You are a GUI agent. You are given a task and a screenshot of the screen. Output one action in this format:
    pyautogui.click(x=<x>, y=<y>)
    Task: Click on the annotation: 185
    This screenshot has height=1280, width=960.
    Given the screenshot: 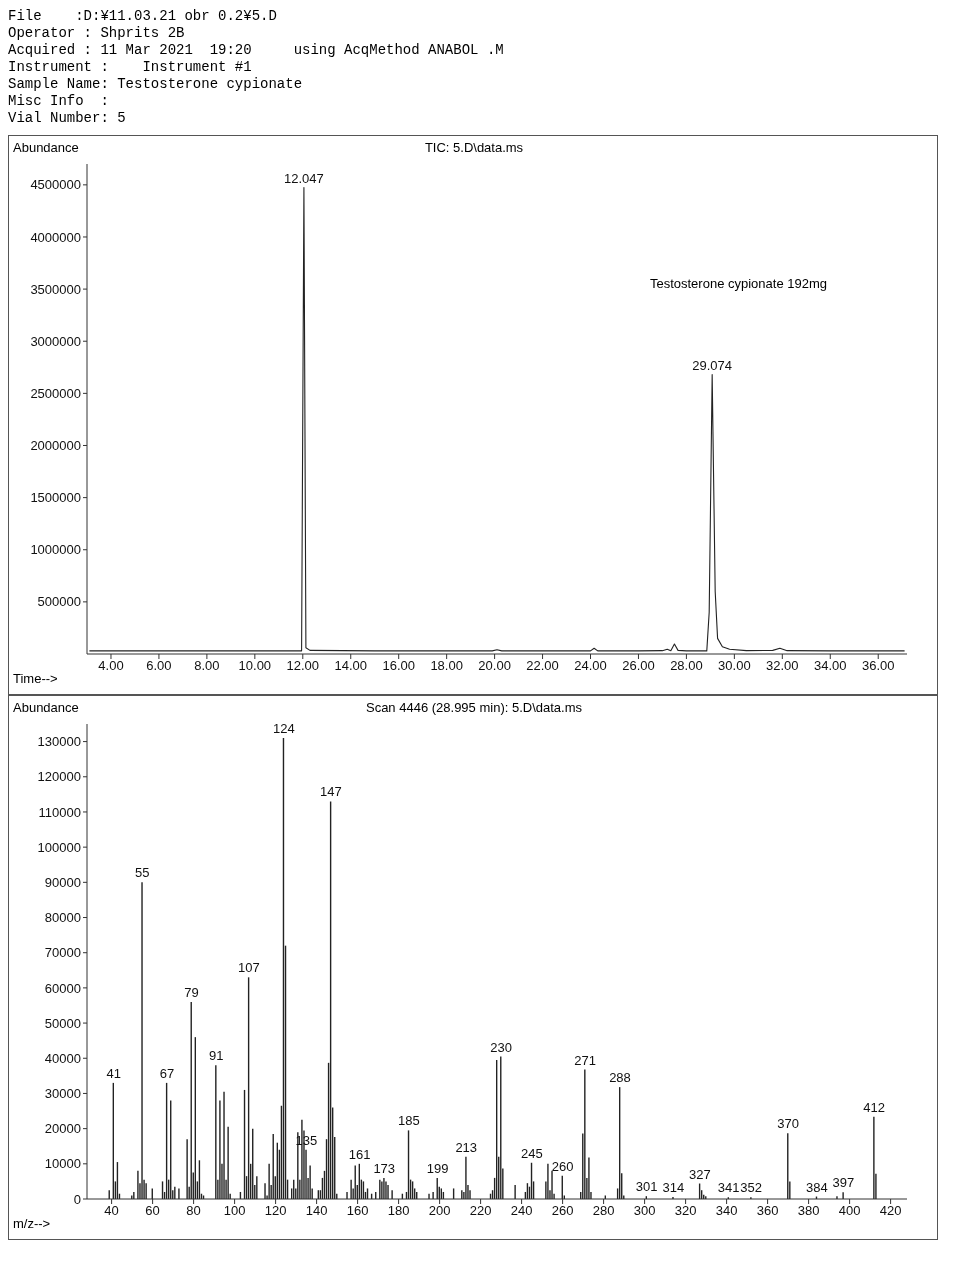 What is the action you would take?
    pyautogui.click(x=409, y=1121)
    